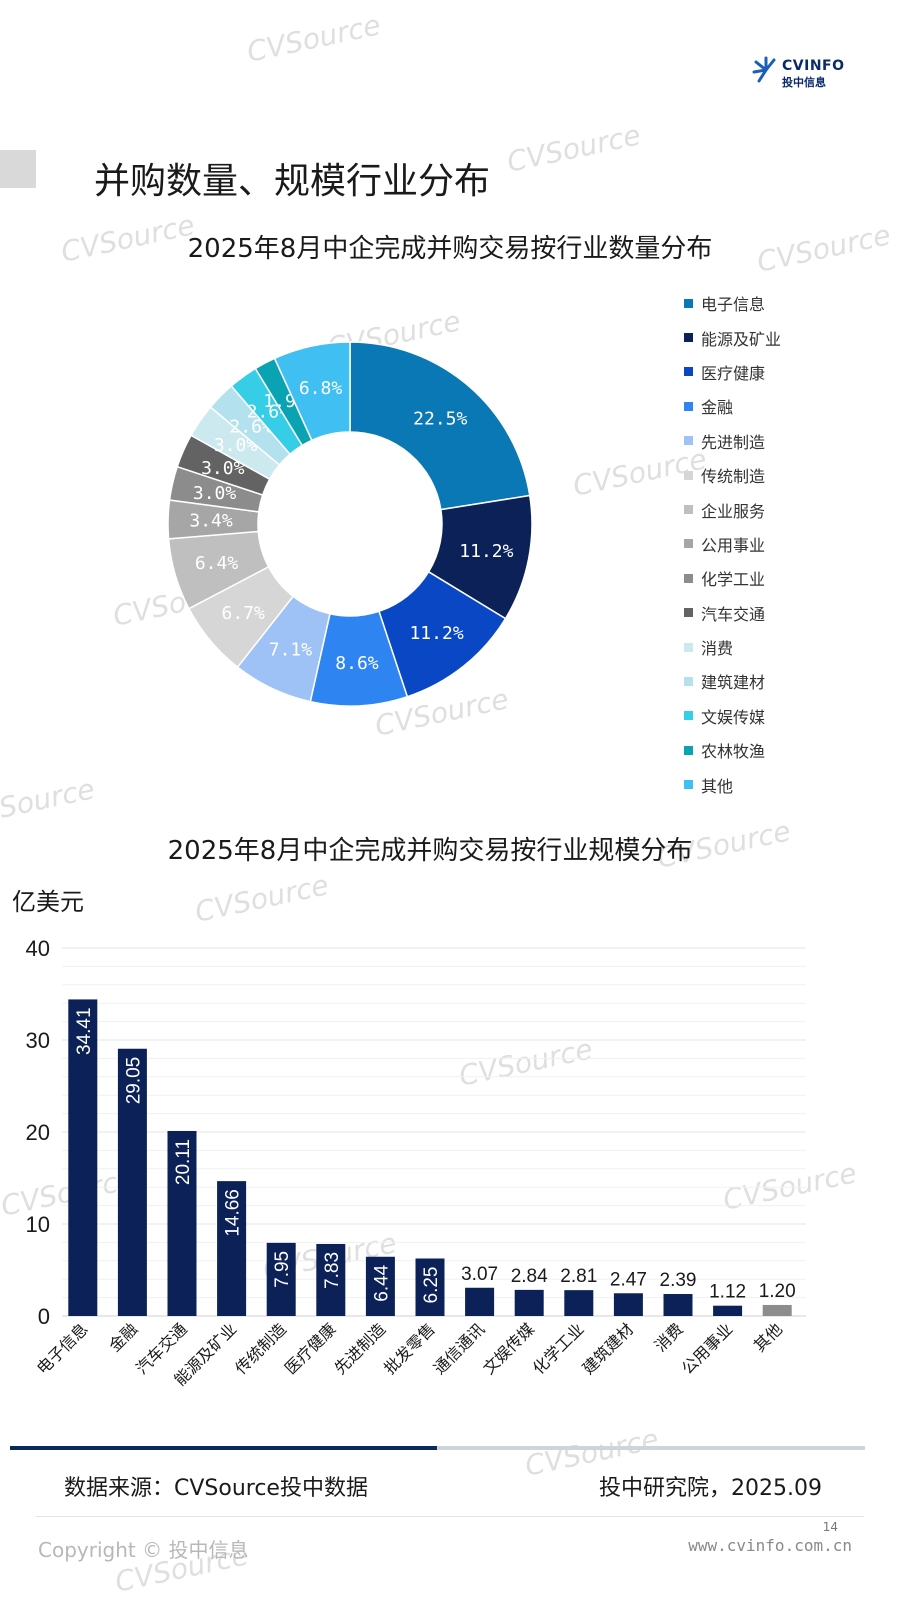 This screenshot has height=1600, width=900. I want to click on legend-item: 先进制造, so click(732, 441).